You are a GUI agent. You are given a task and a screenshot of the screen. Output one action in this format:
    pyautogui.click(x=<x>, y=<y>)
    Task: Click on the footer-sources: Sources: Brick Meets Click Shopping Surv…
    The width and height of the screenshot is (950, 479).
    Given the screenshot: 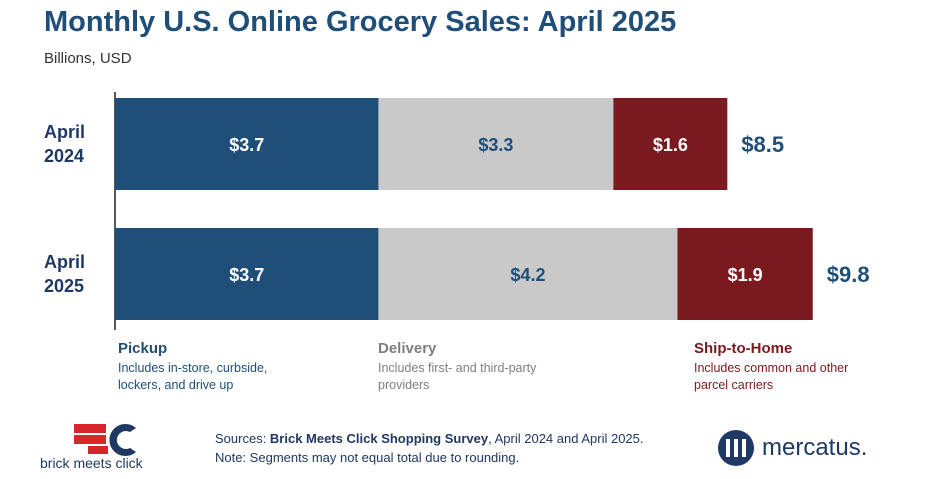 What is the action you would take?
    pyautogui.click(x=429, y=448)
    